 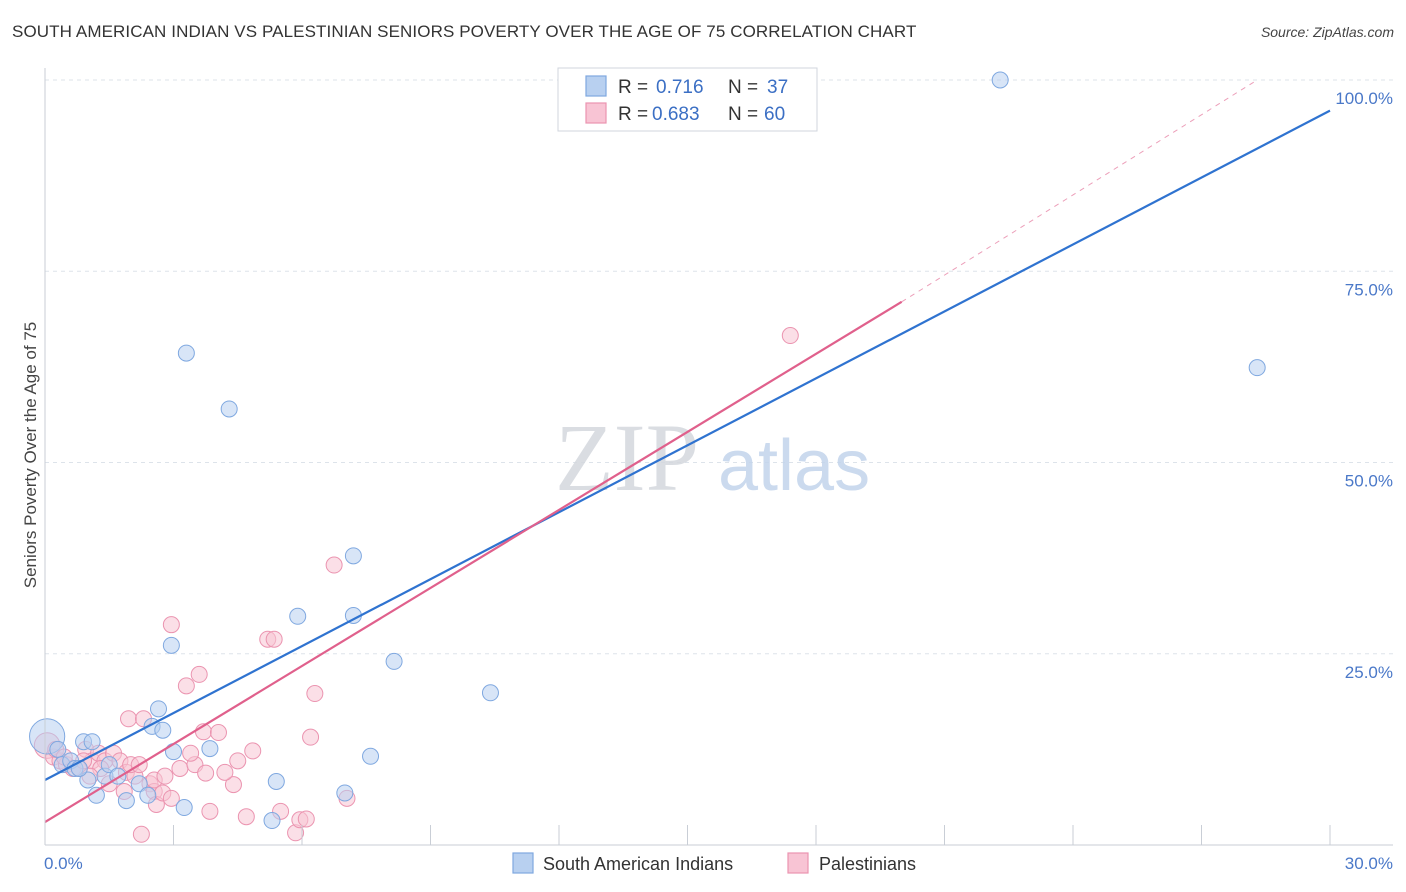 I want to click on legend-n-value-2: 60, so click(x=774, y=114).